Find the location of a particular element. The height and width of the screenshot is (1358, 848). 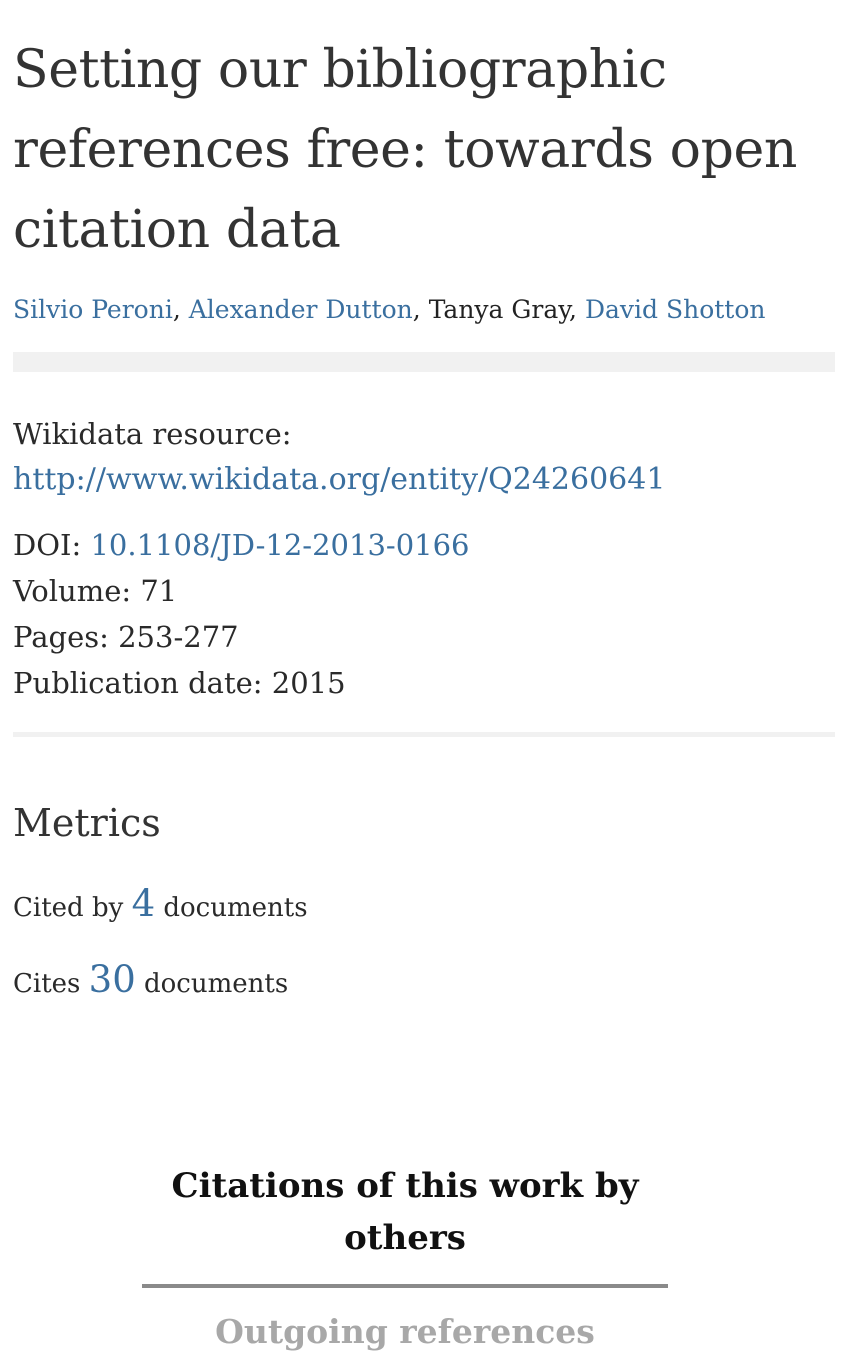

doi-link: 10.1108/JD-12-2013-0166 is located at coordinates (280, 545).